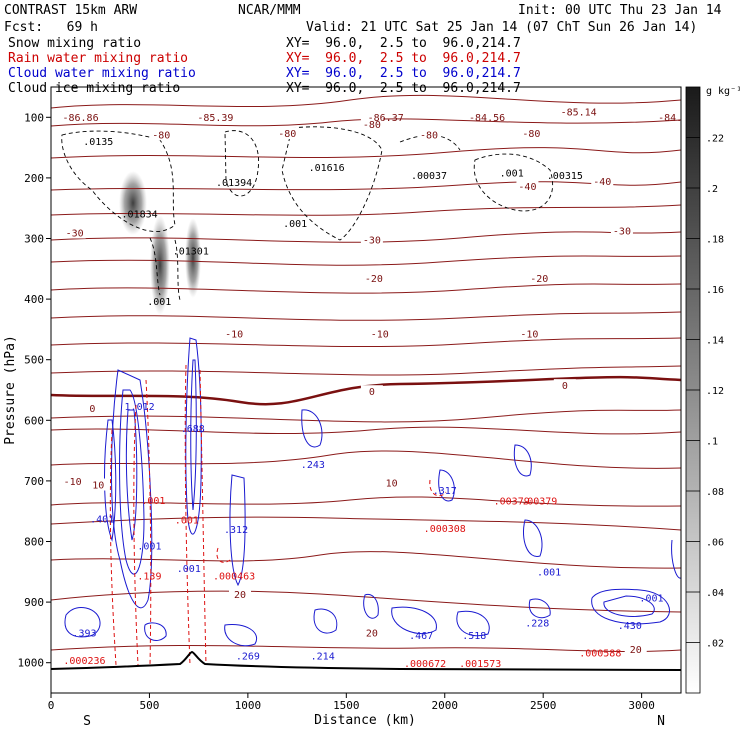  Describe the element at coordinates (346, 705) in the screenshot. I see `x-tick-label: 1500` at that location.